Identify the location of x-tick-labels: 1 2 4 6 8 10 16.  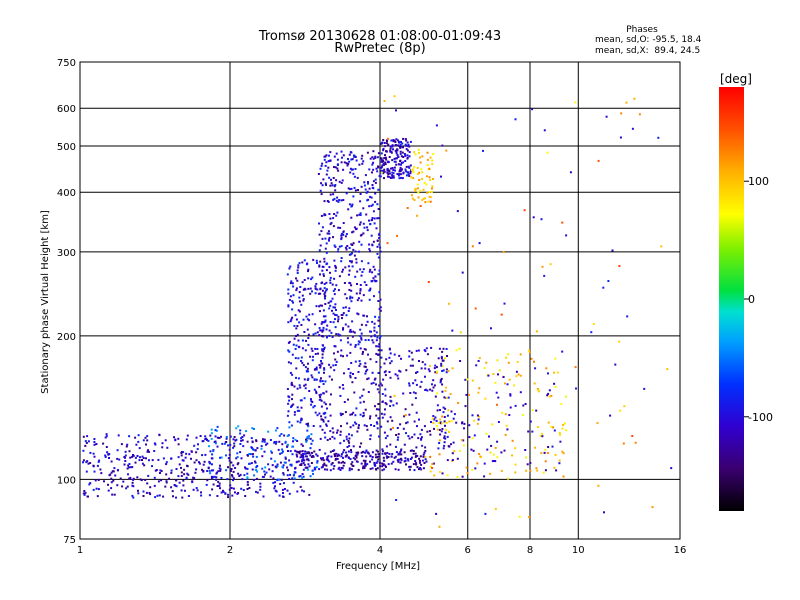
(382, 550).